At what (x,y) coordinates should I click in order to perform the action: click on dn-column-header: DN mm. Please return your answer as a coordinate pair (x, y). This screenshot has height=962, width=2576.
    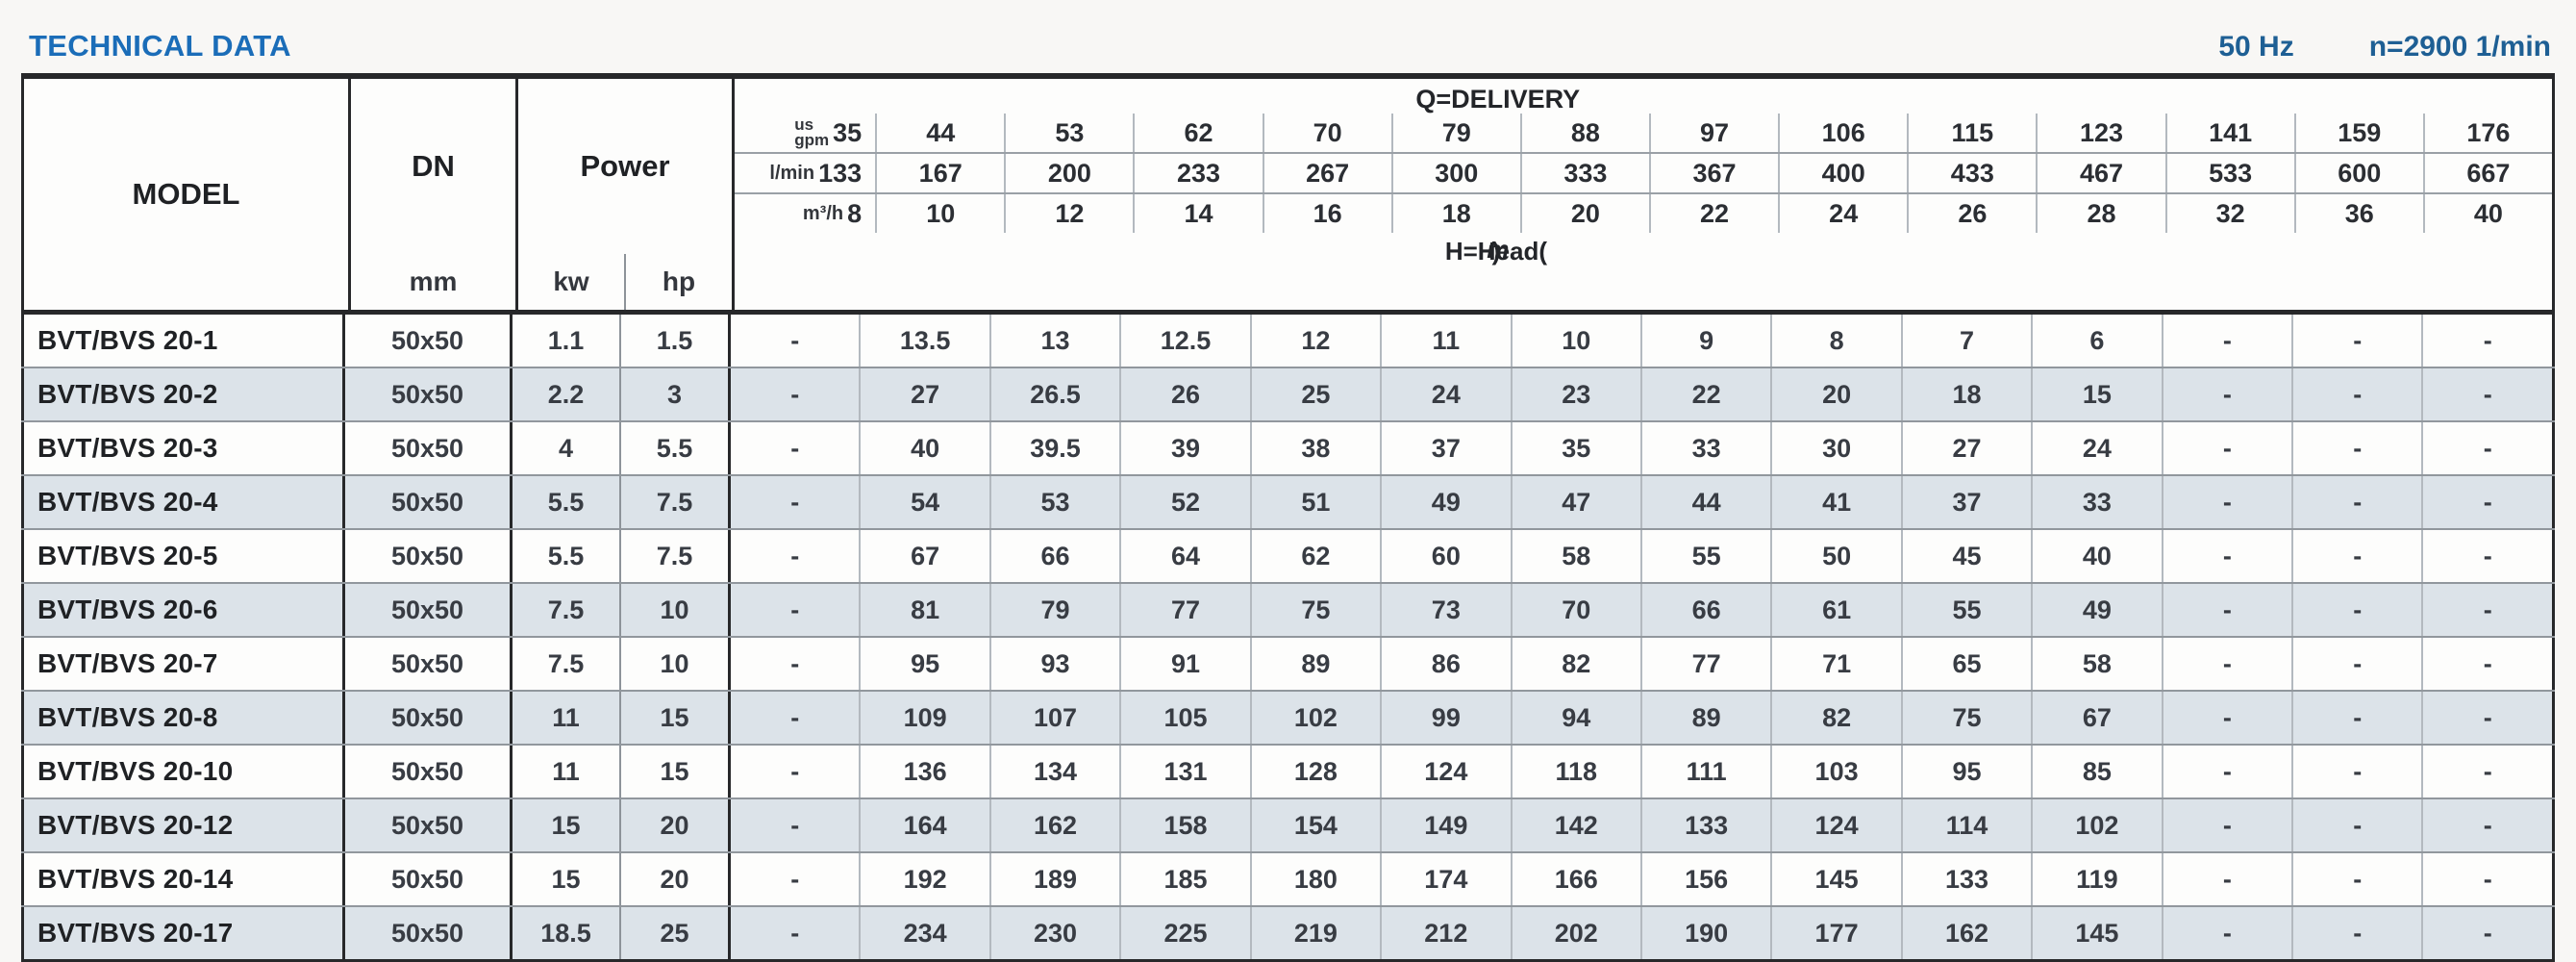
    Looking at the image, I should click on (434, 194).